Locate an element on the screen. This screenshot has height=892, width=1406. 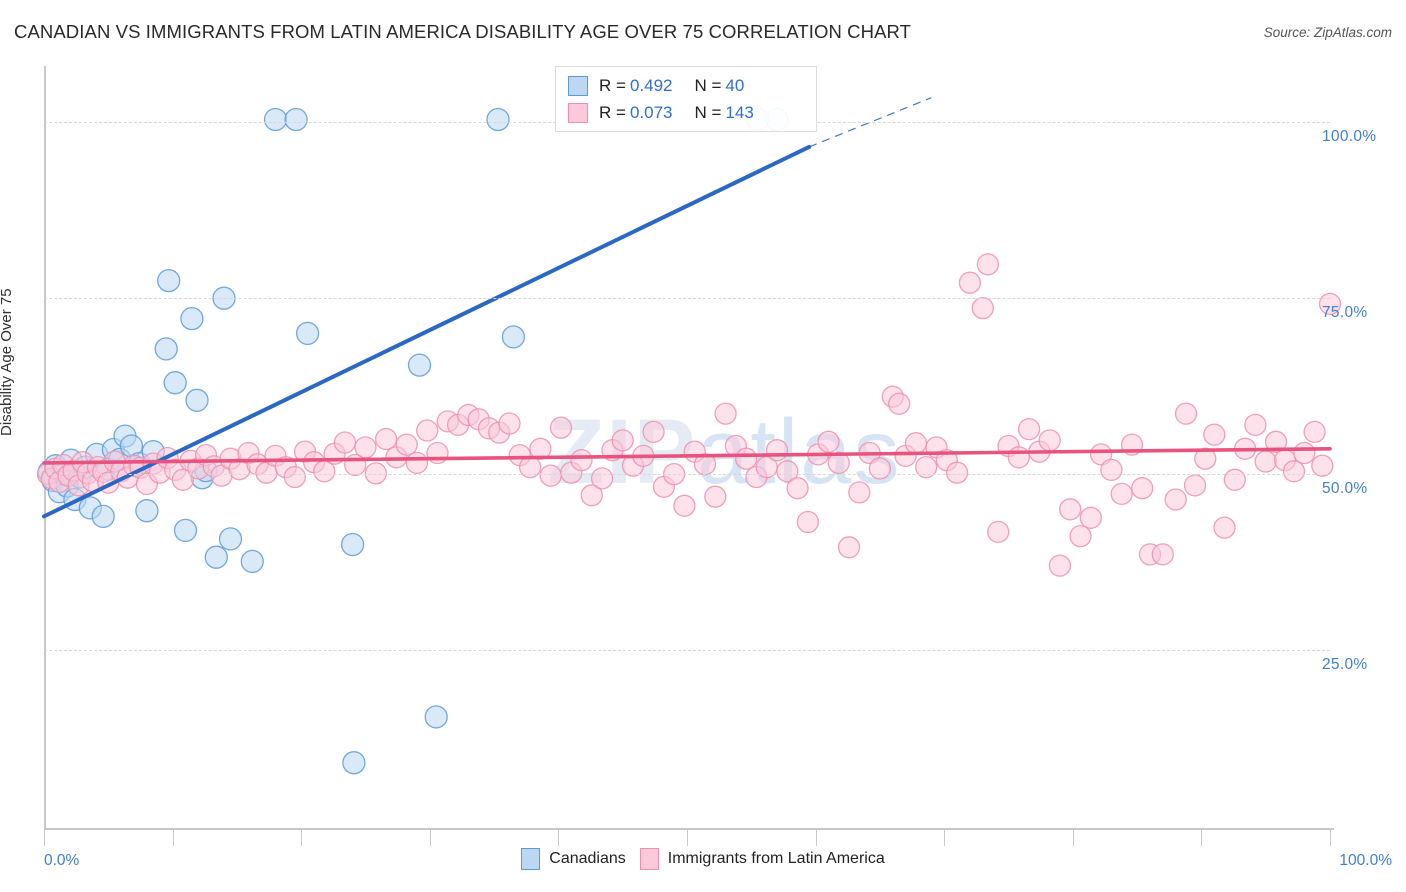
trendline-immigrants is located at coordinates (687, 456).